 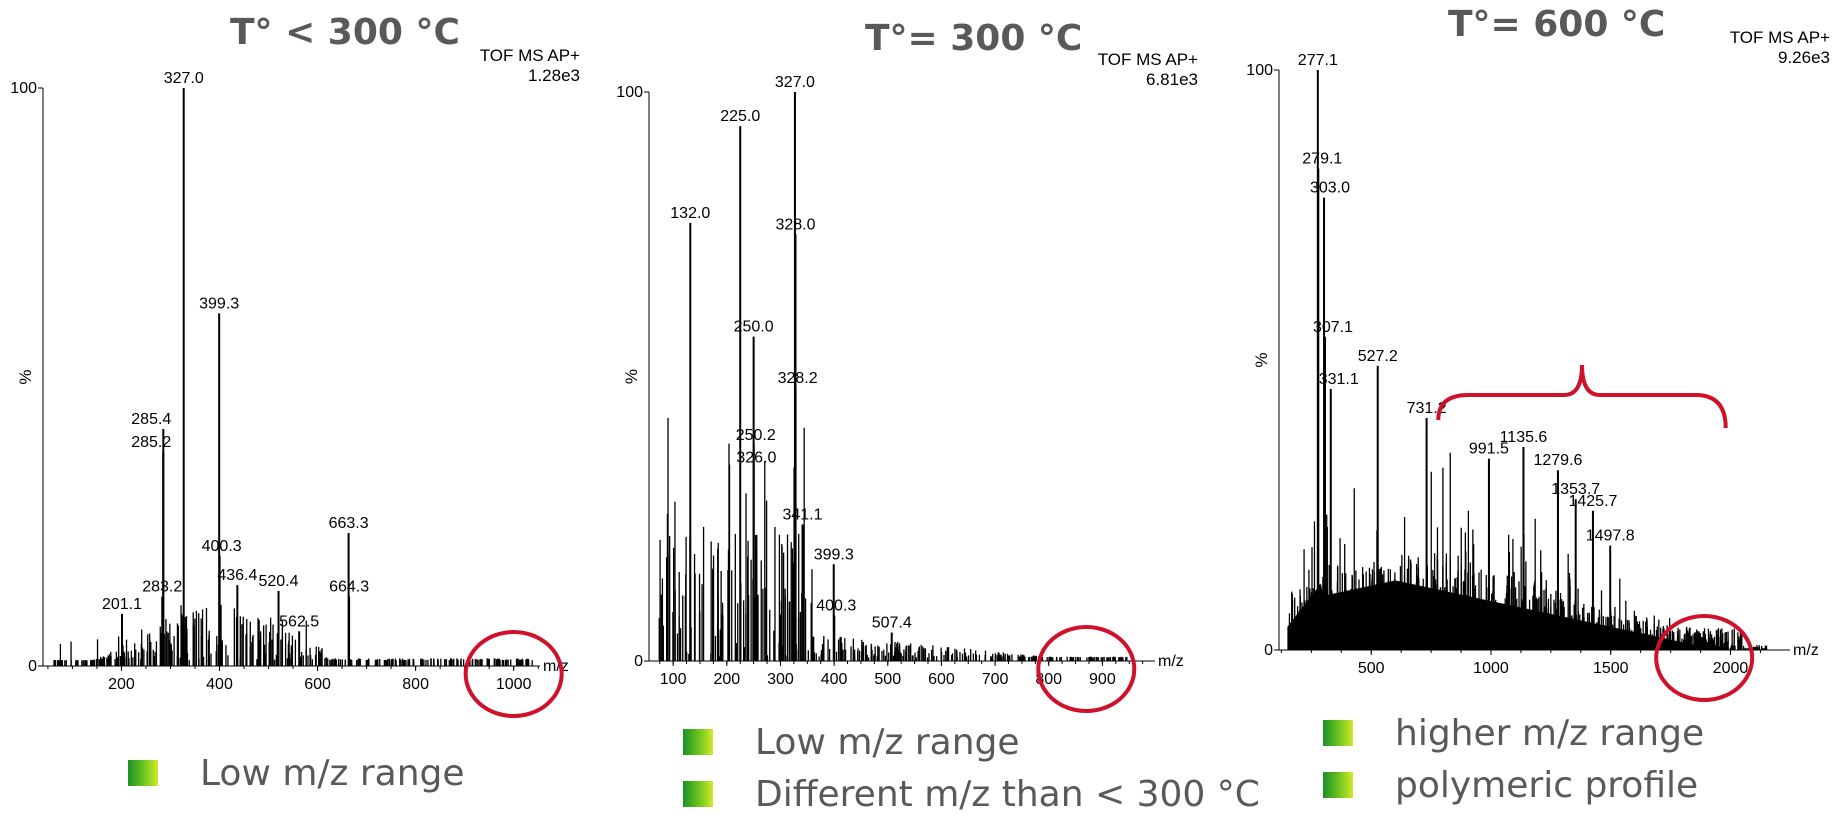 What do you see at coordinates (1007, 794) in the screenshot?
I see `bullet-text: Different m/z than < 300 °C` at bounding box center [1007, 794].